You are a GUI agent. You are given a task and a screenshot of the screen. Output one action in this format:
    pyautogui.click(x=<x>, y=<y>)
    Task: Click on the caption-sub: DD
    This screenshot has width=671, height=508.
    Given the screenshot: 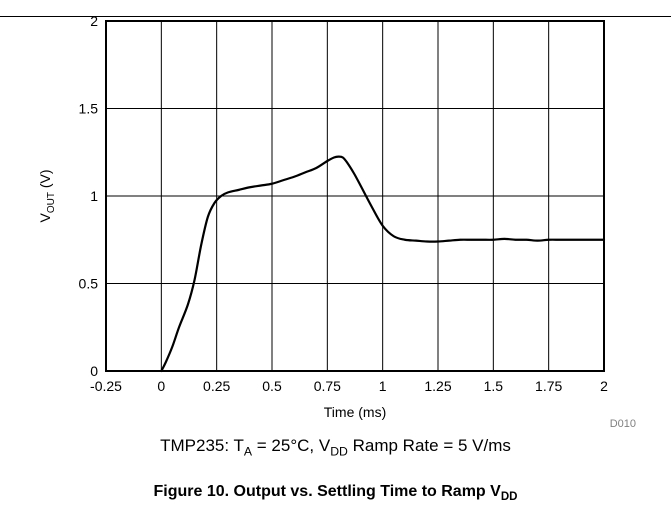 What is the action you would take?
    pyautogui.click(x=509, y=497)
    